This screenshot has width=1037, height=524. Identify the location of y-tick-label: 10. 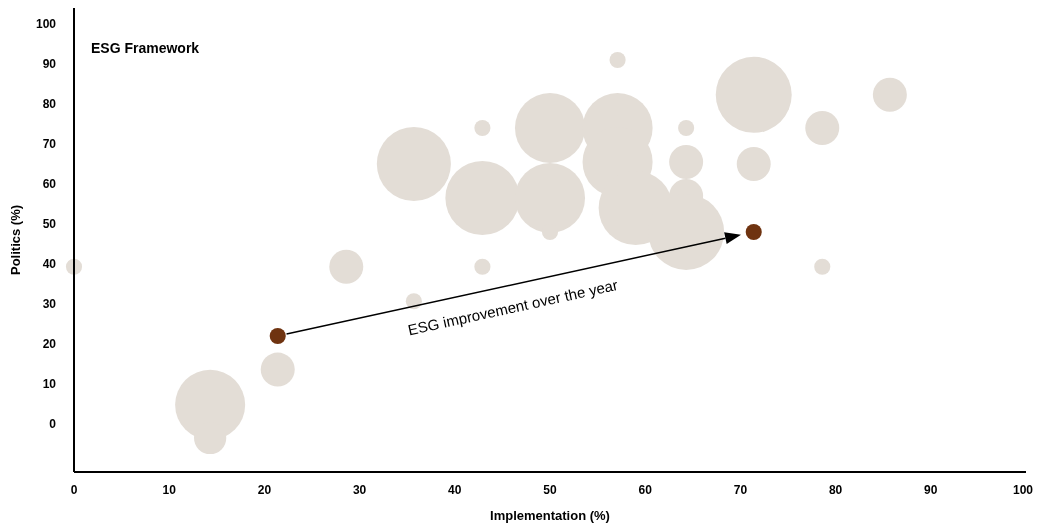
(49, 384).